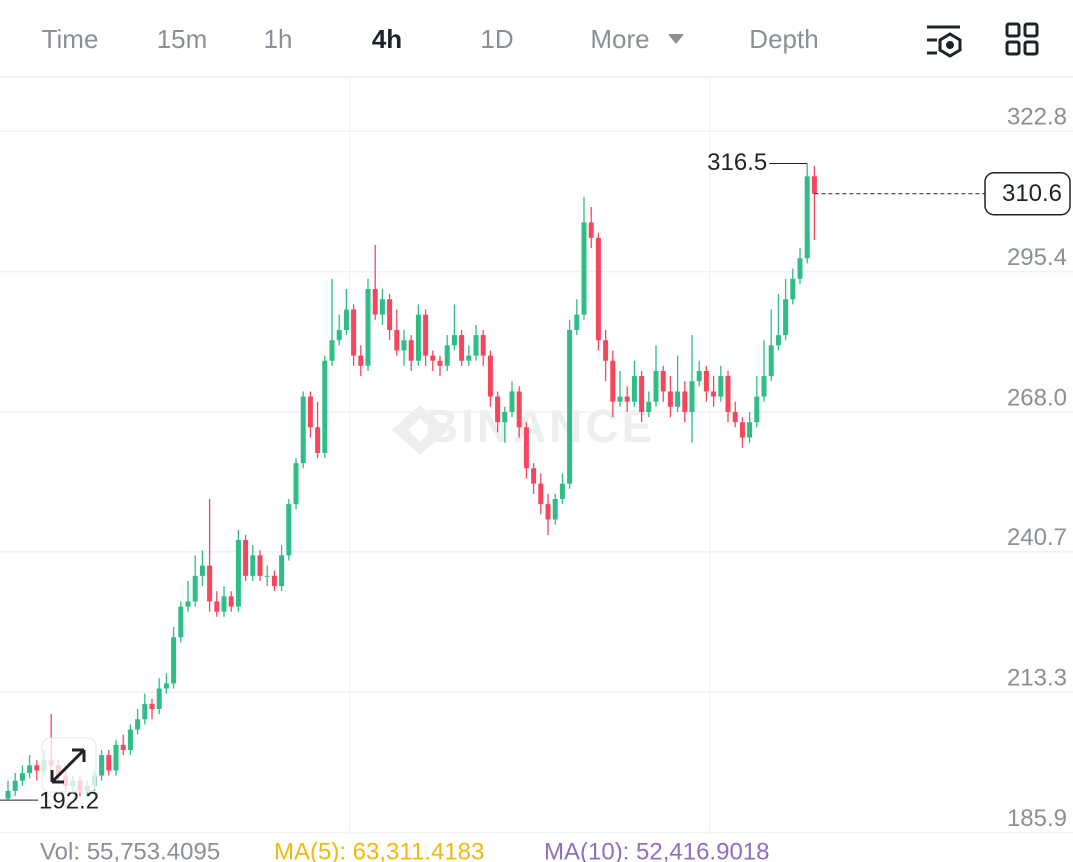 Image resolution: width=1073 pixels, height=862 pixels. Describe the element at coordinates (737, 162) in the screenshot. I see `max-label: 316.5` at that location.